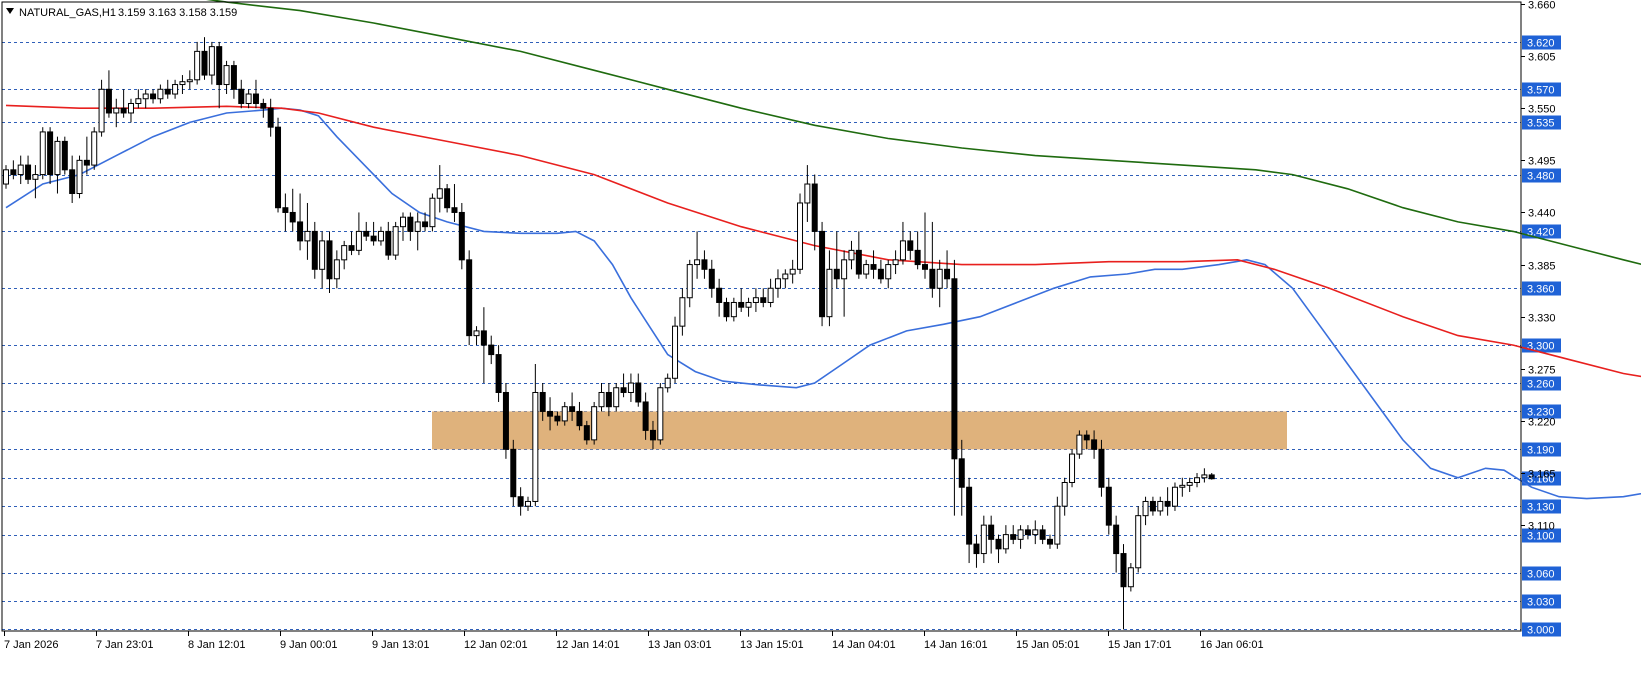 This screenshot has height=675, width=1641. What do you see at coordinates (1542, 371) in the screenshot?
I see `y-tick-label: 3.275` at bounding box center [1542, 371].